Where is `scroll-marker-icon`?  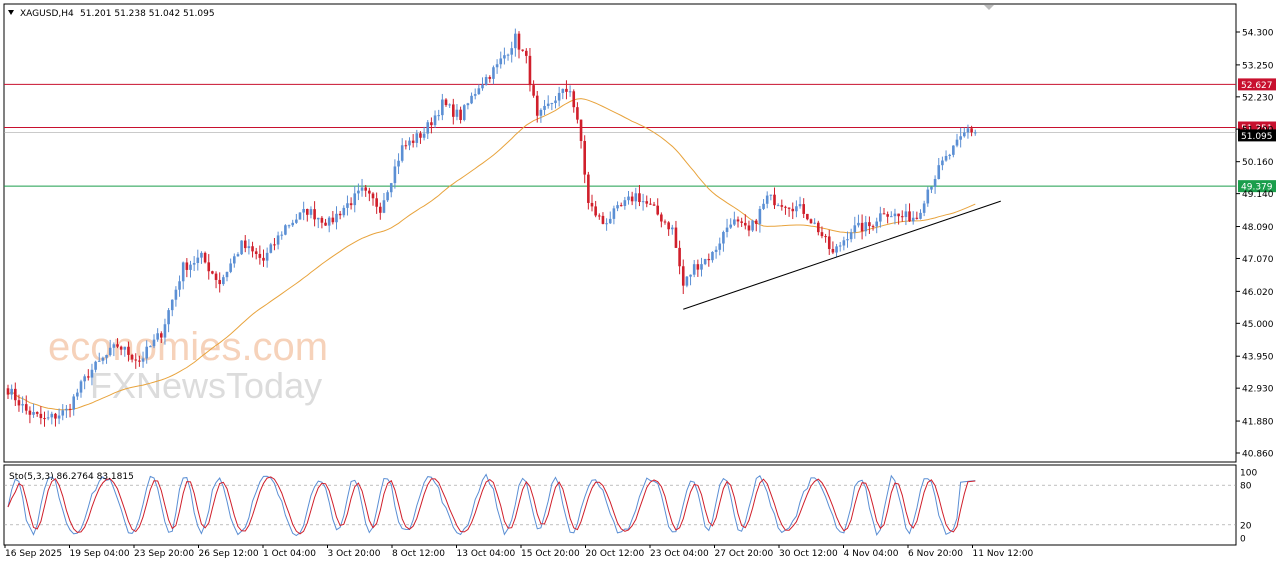 scroll-marker-icon is located at coordinates (989, 7).